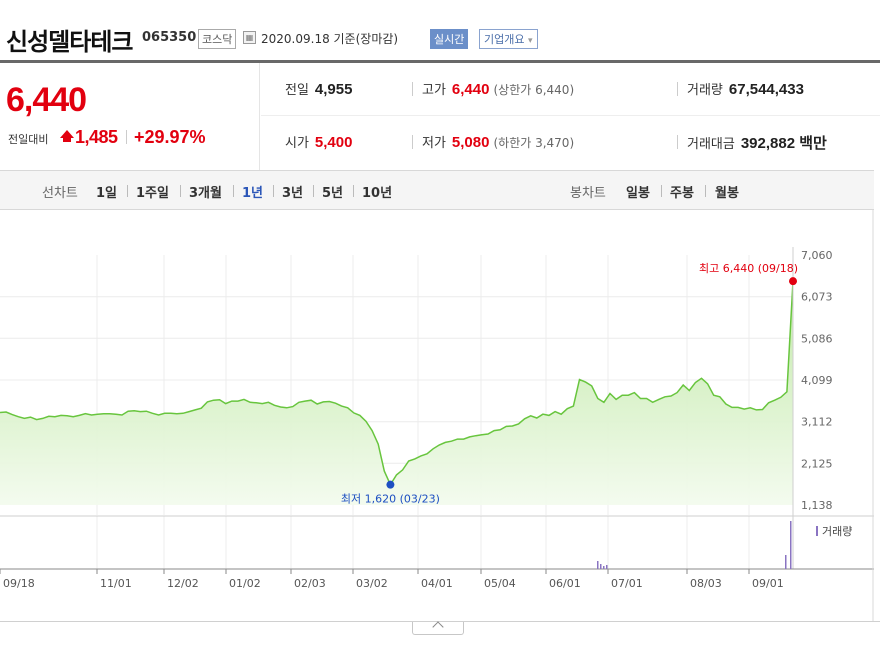 The image size is (880, 651). I want to click on upper-limit: (상한가 6,440), so click(534, 90).